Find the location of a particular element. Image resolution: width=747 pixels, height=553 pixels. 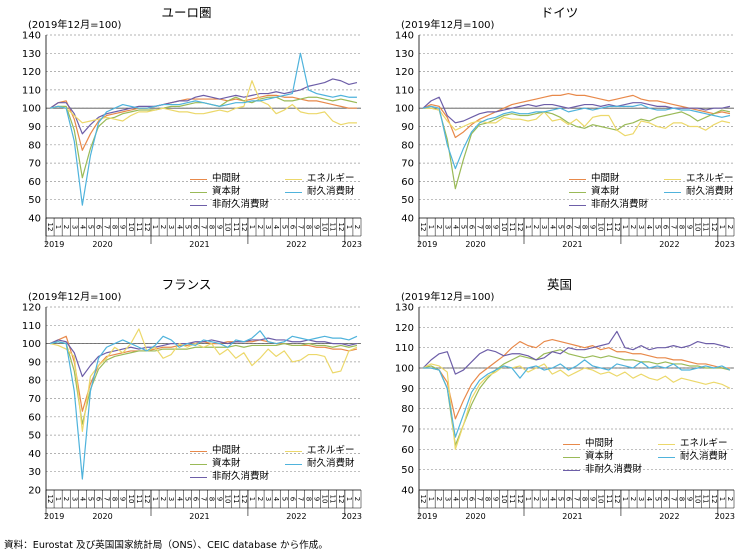

chart-title: フランス is located at coordinates (186, 284).